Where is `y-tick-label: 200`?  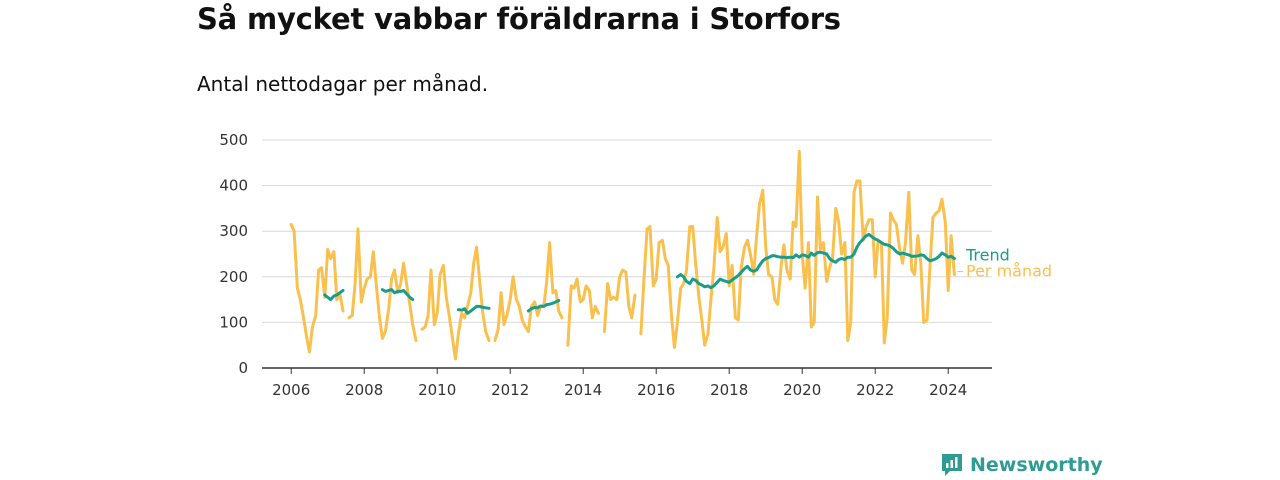
y-tick-label: 200 is located at coordinates (233, 277).